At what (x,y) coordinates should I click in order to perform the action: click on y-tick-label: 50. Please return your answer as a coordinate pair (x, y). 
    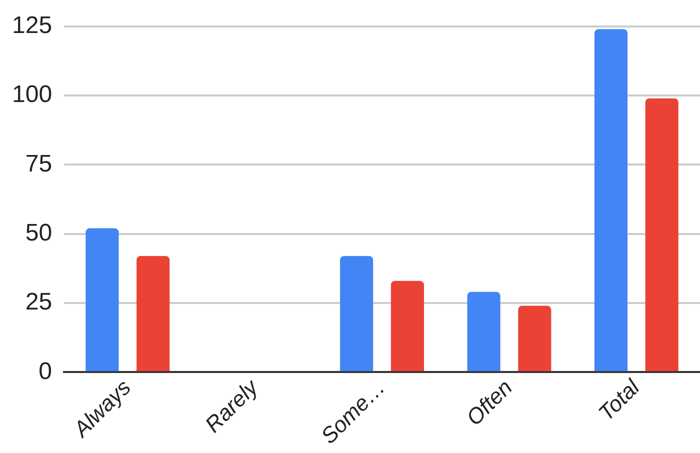
    Looking at the image, I should click on (38, 232).